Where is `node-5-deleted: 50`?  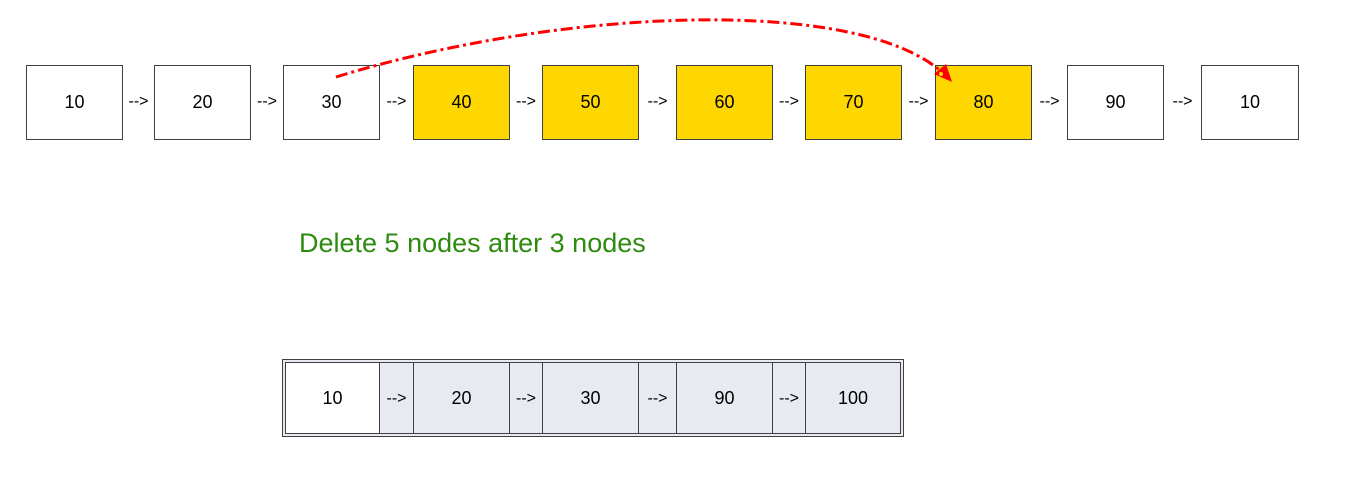 node-5-deleted: 50 is located at coordinates (590, 102).